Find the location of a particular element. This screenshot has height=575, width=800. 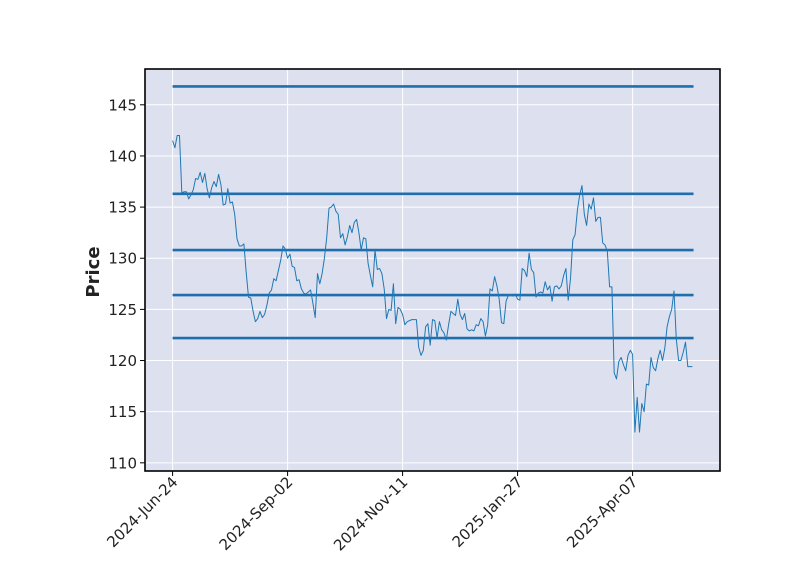

y-axis-ticks: 110 115 120 125 130 135 140 145 is located at coordinates (126, 284).